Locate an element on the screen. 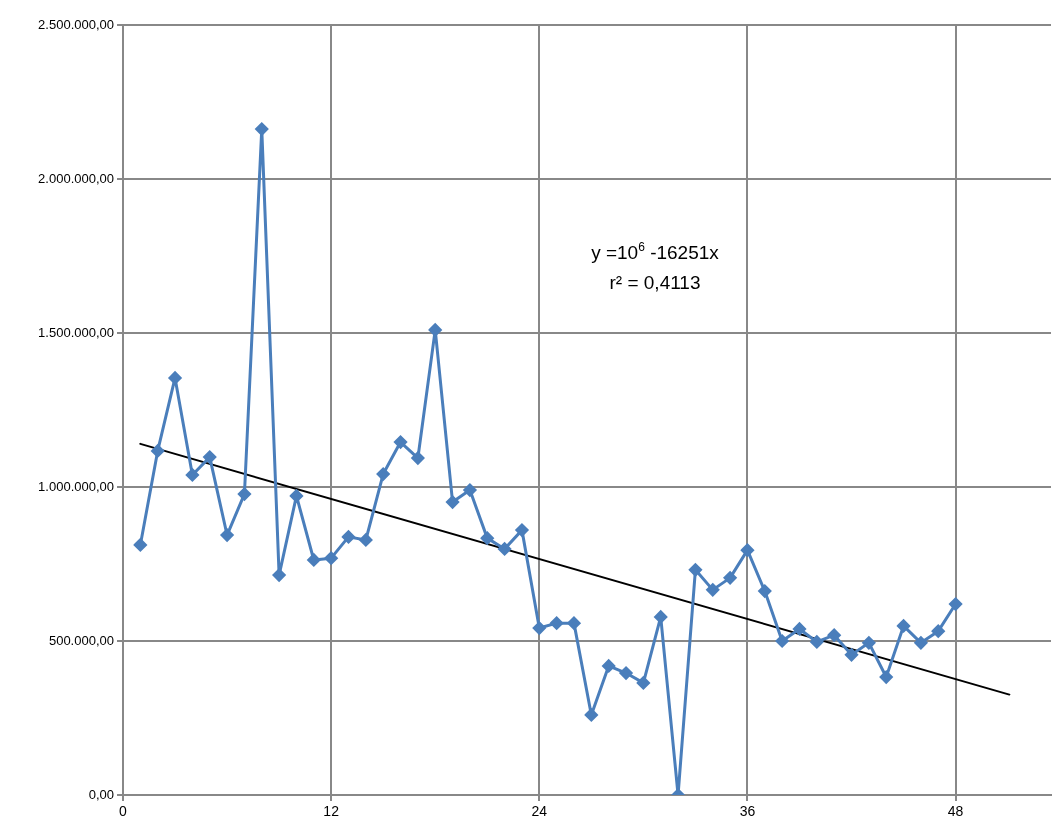 The width and height of the screenshot is (1059, 832). x-tick-label: 48 is located at coordinates (955, 811).